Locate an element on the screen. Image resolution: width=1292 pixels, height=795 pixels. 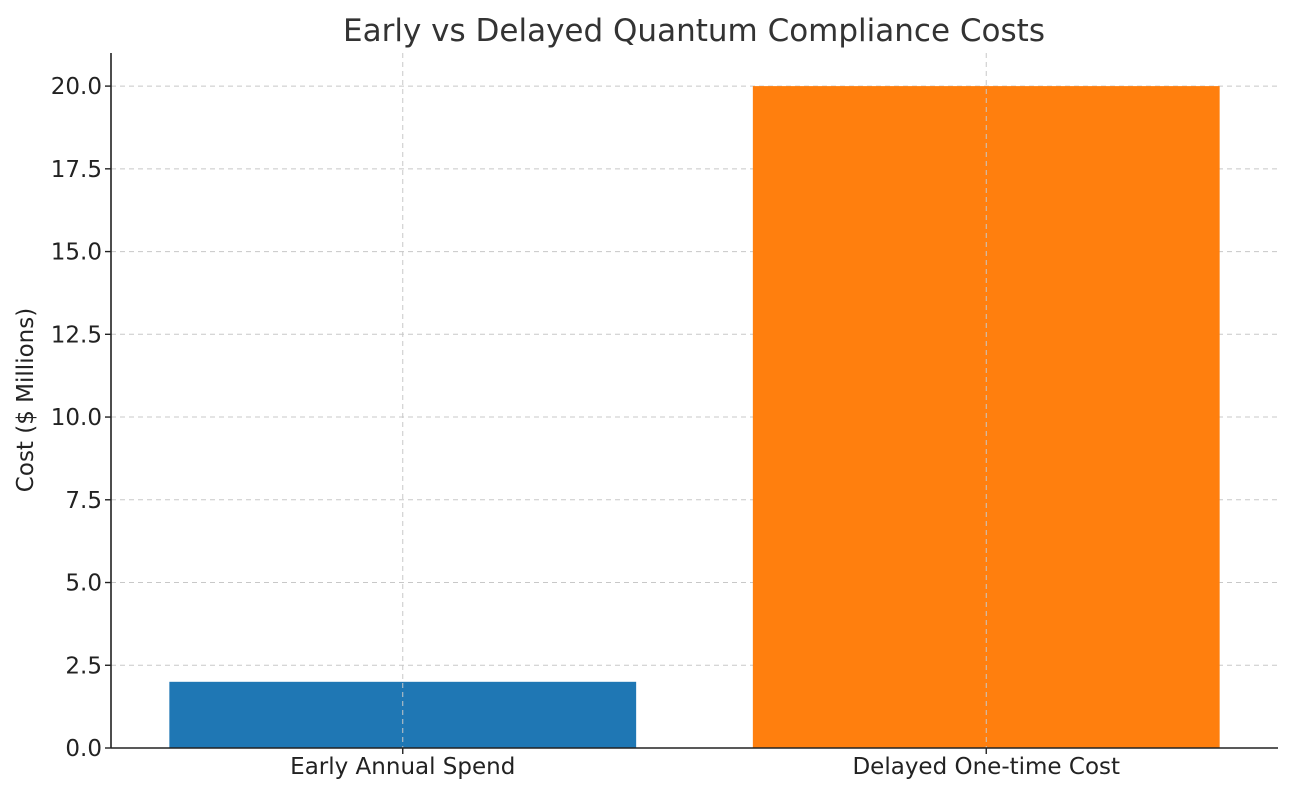
y-tick-label: 10.0 is located at coordinates (76, 418).